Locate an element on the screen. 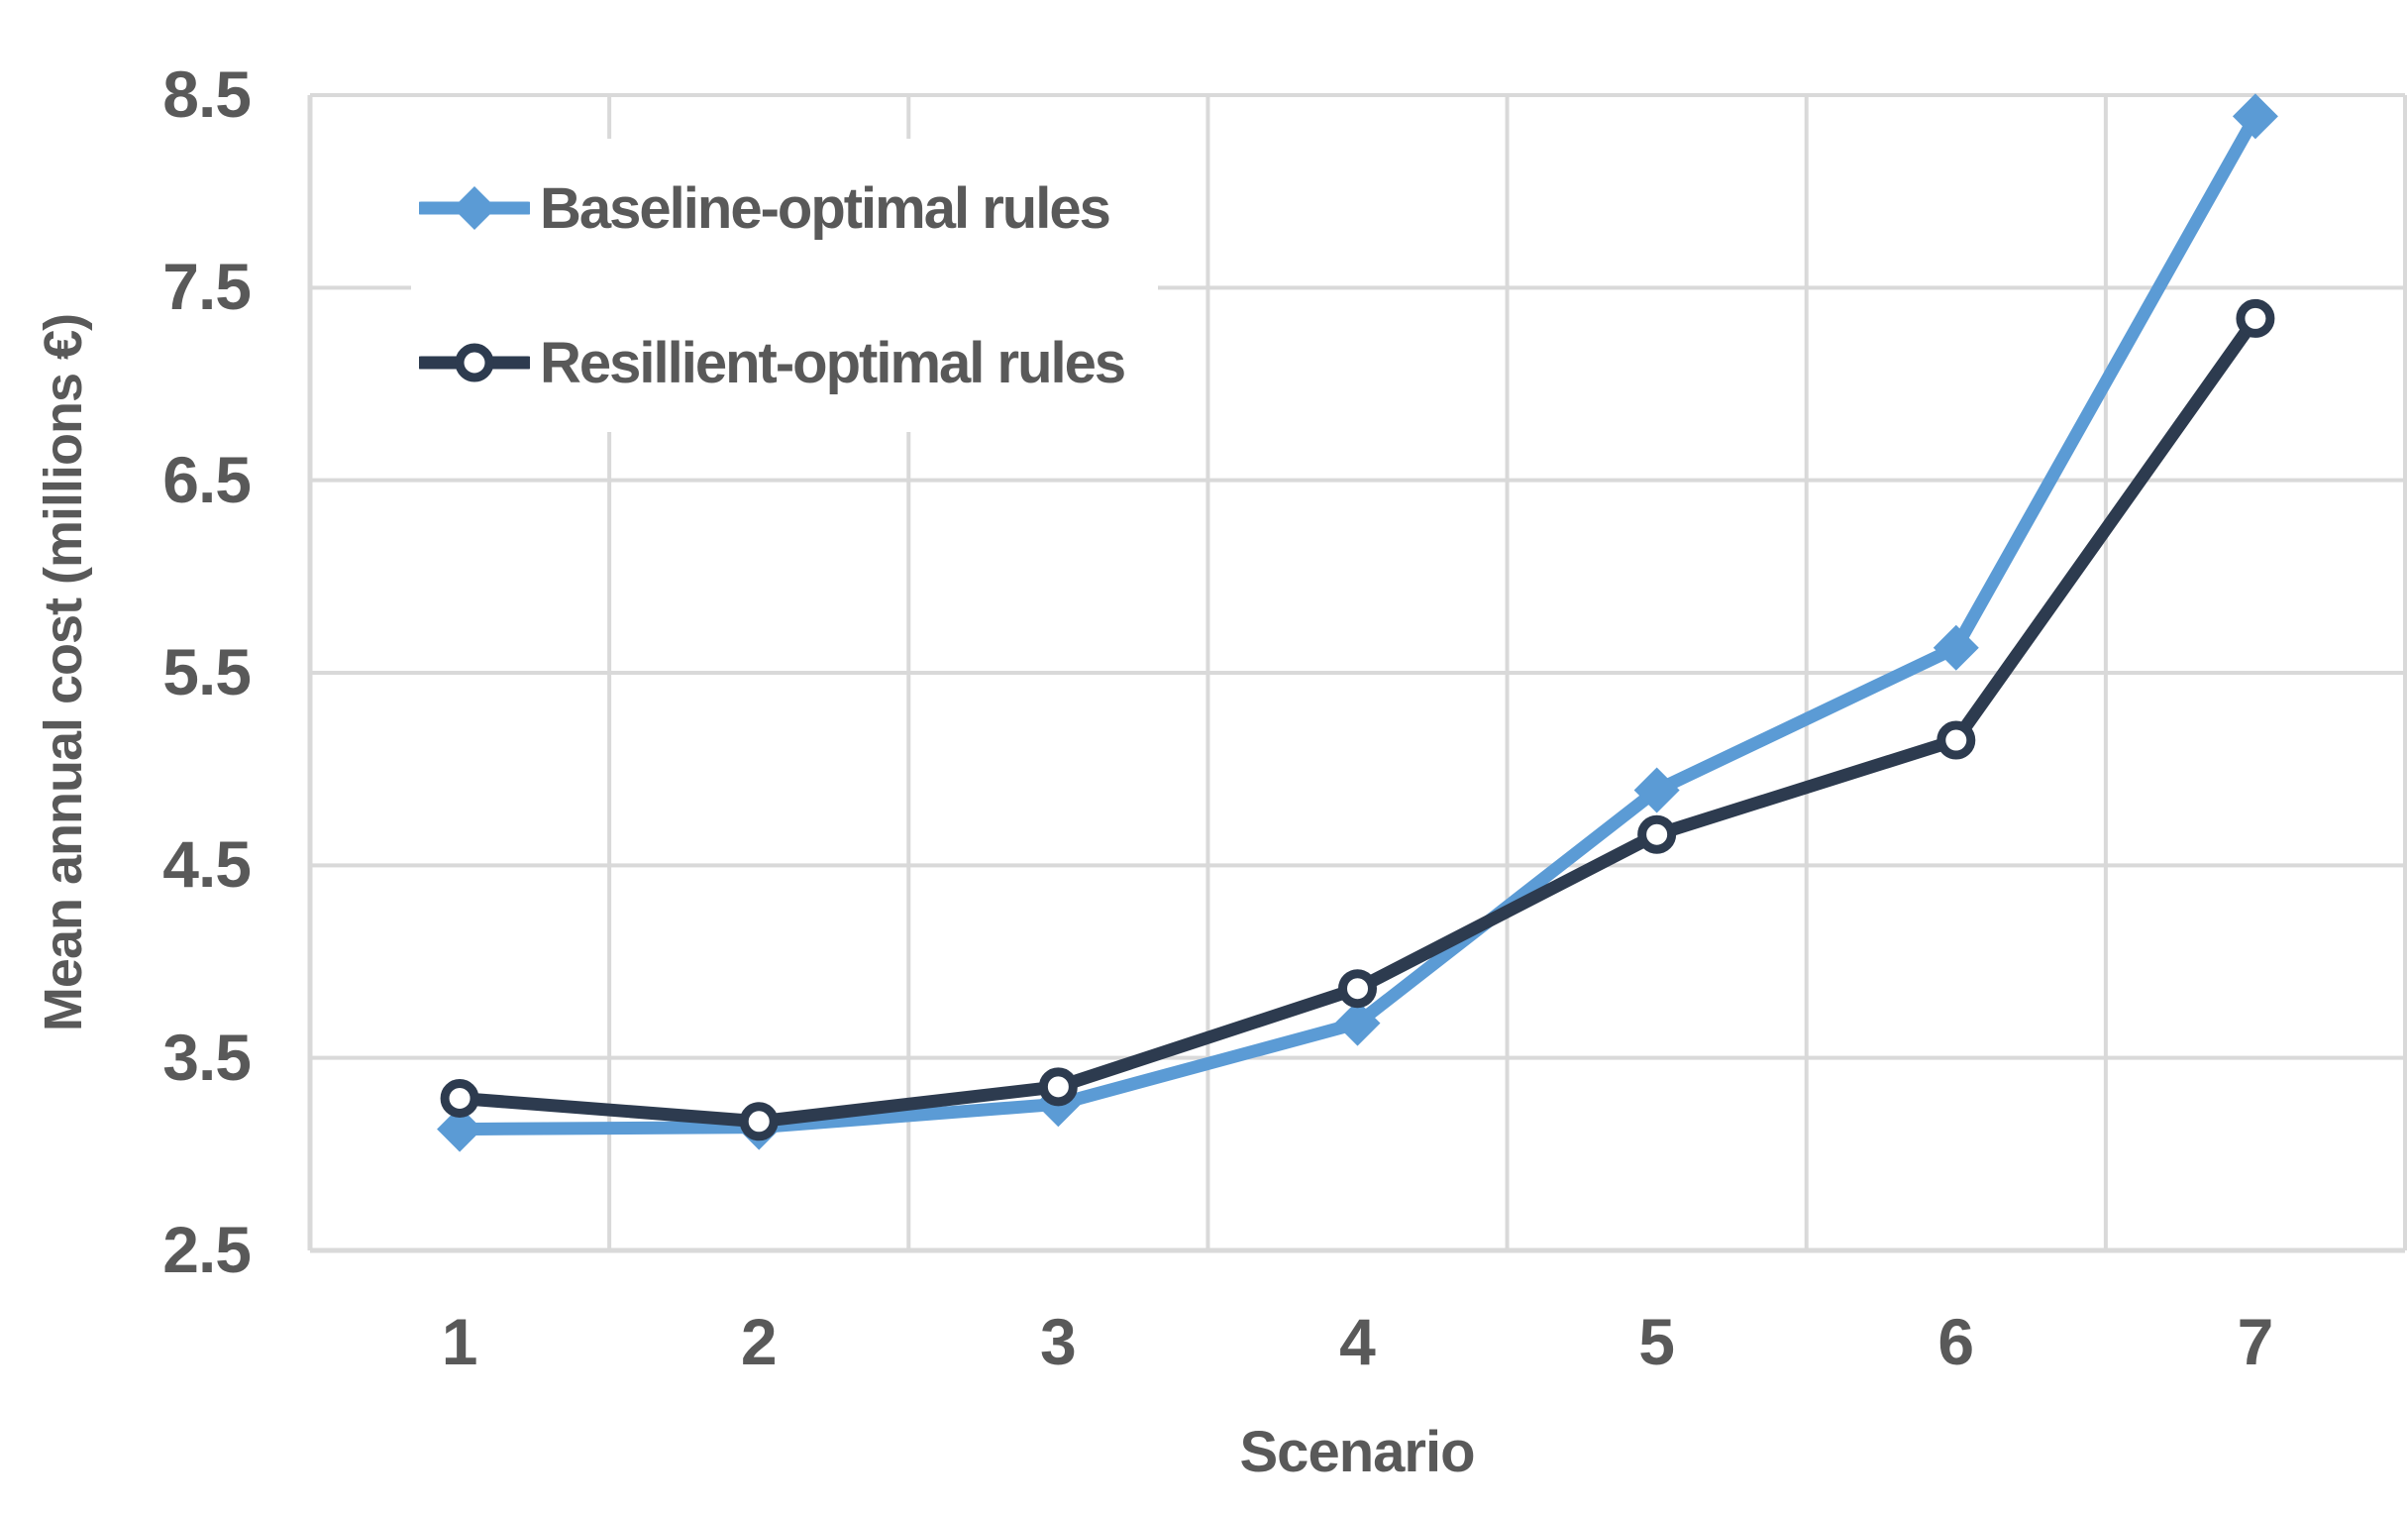  legend-item-baseline: Baseline-optimal rules is located at coordinates (771, 208).